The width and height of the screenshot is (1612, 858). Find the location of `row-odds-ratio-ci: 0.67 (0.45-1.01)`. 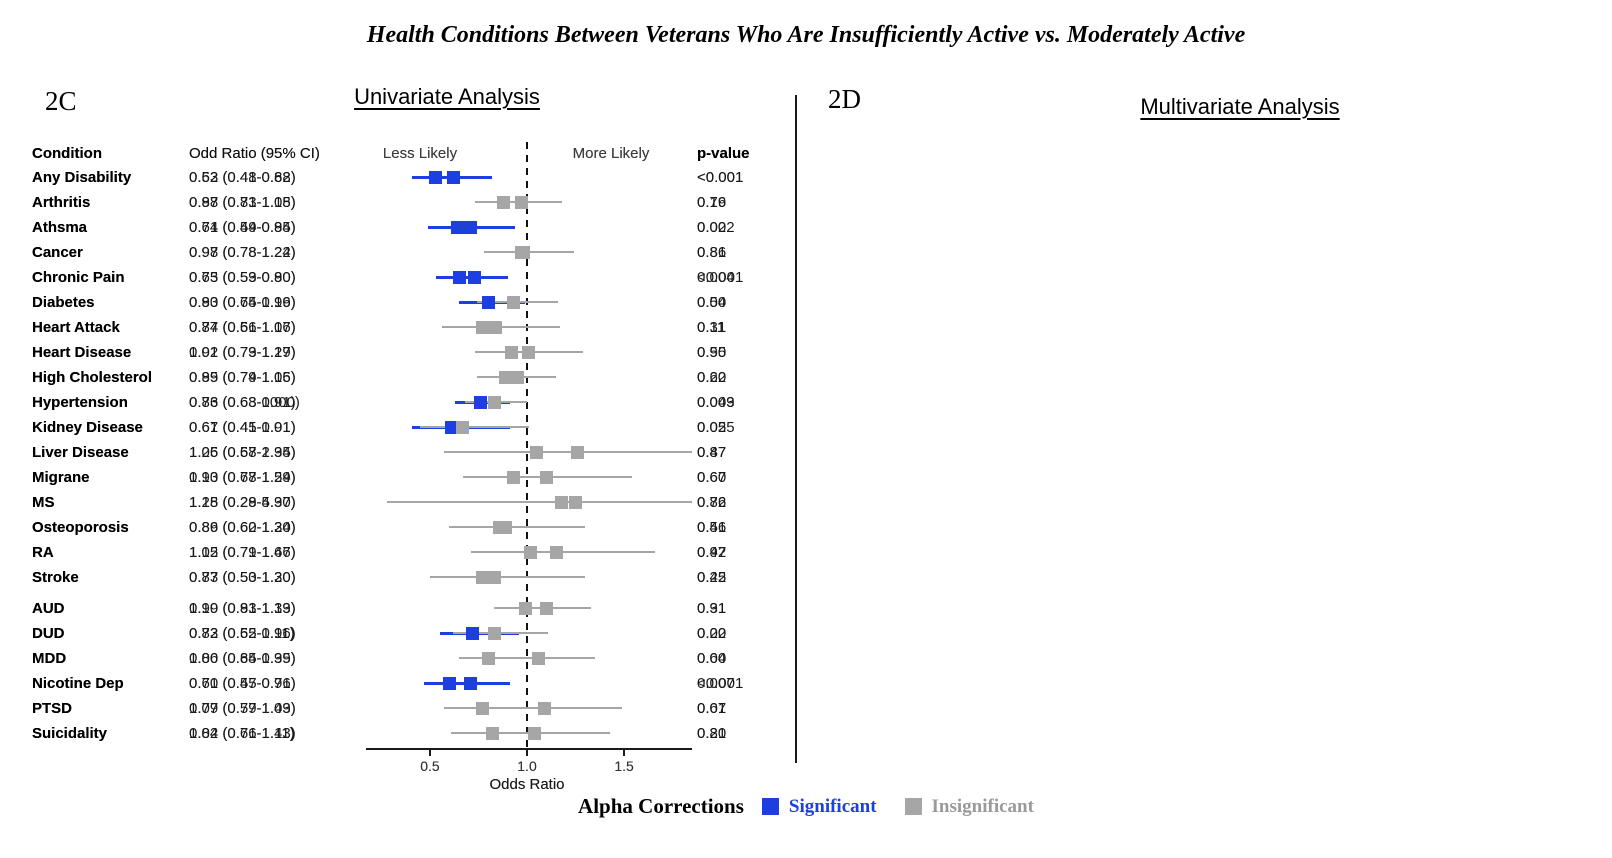

row-odds-ratio-ci: 0.67 (0.45-1.01) is located at coordinates (242, 427).